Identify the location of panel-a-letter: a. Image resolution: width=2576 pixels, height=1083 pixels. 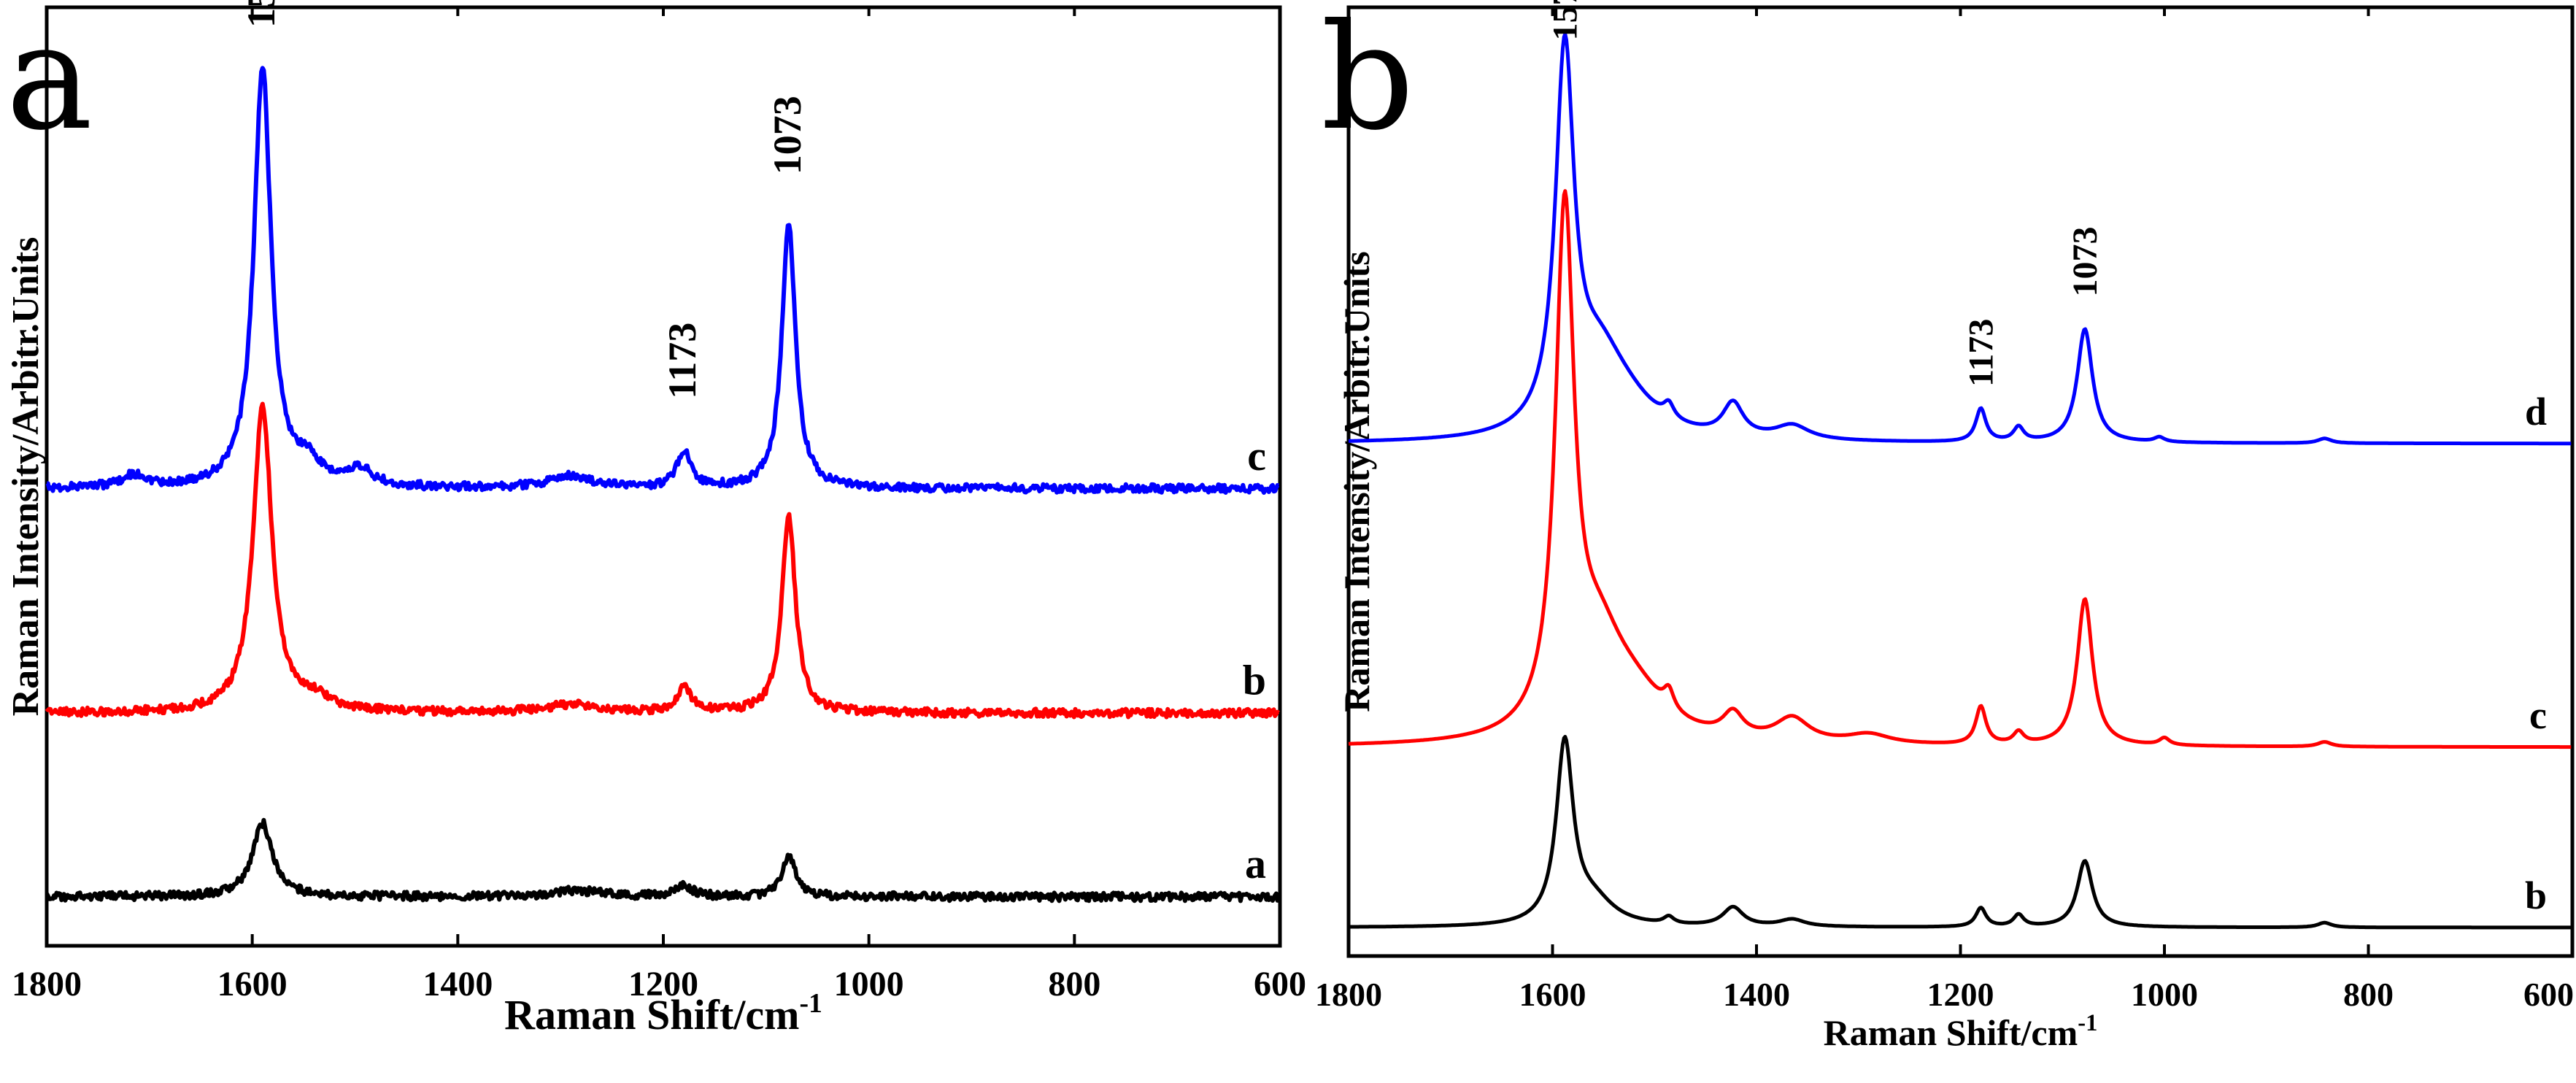
(49, 81).